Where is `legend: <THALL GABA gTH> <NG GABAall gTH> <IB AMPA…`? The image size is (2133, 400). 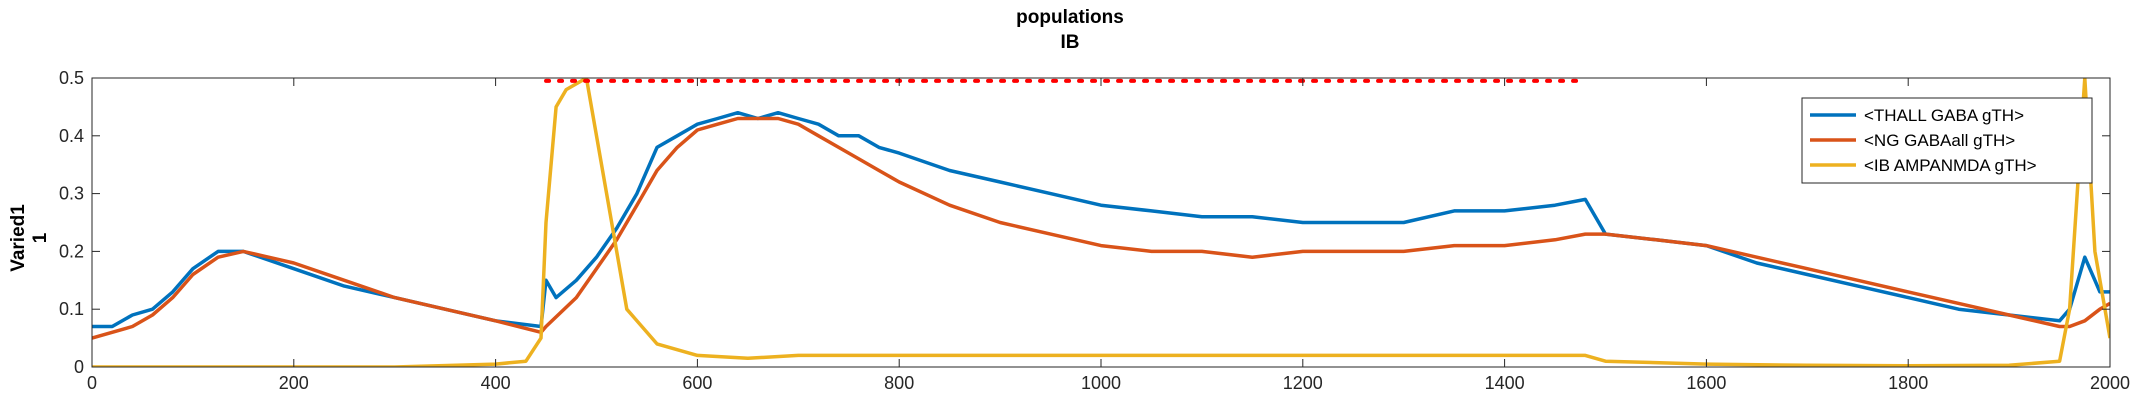 legend: <THALL GABA gTH> <NG GABAall gTH> <IB AMPA… is located at coordinates (1947, 140).